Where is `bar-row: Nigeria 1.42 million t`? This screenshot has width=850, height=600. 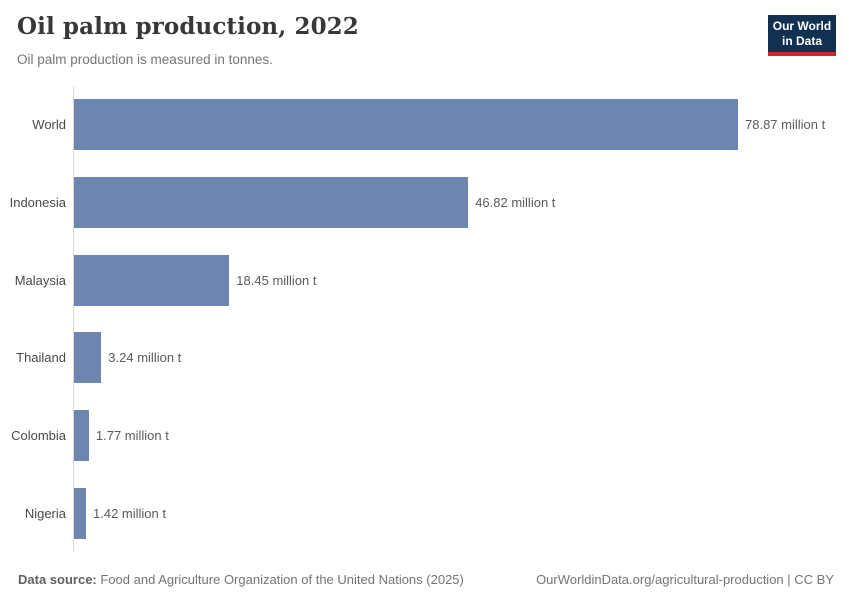
bar-row: Nigeria 1.42 million t is located at coordinates (437, 513).